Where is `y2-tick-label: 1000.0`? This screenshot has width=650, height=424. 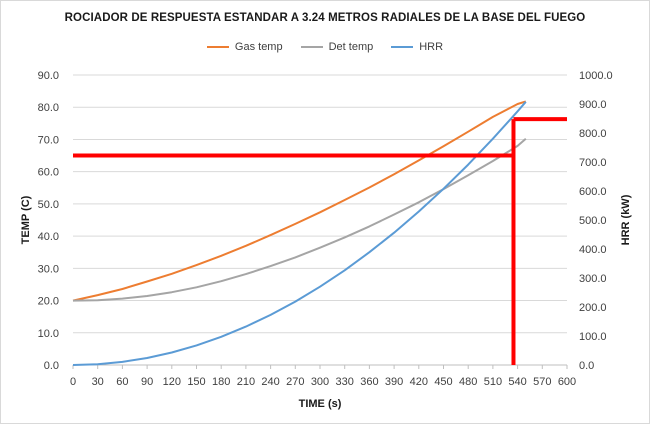
y2-tick-label: 1000.0 is located at coordinates (596, 76).